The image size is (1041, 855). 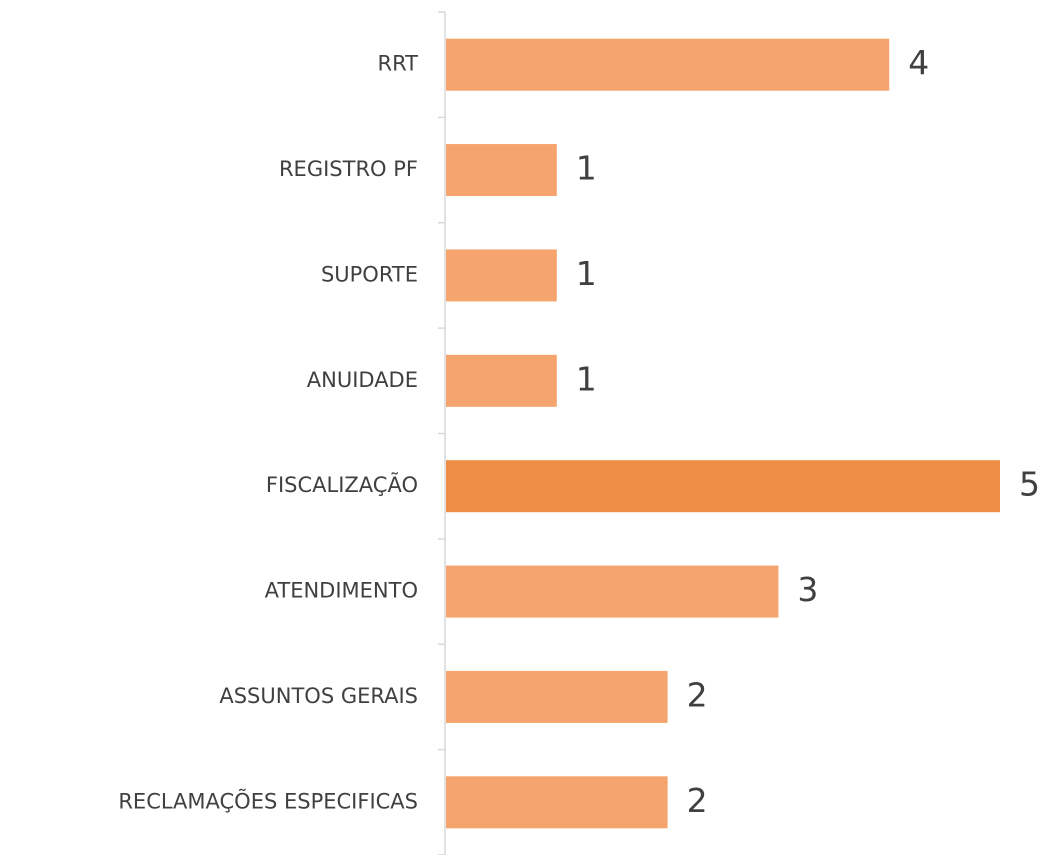 I want to click on category-label: FISCALIZAÇÃO, so click(x=342, y=484).